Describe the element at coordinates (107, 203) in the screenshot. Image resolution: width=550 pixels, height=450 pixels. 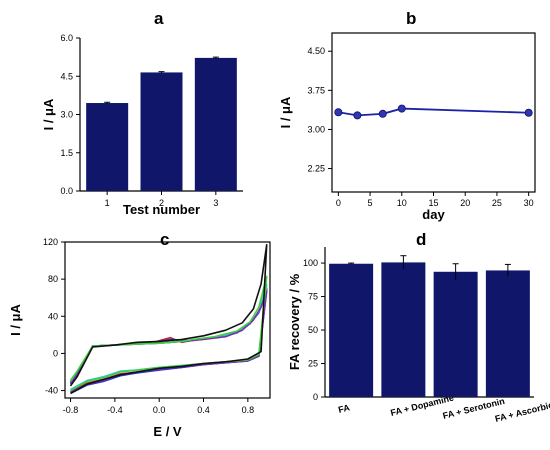
I see `x-tick-label: 1` at that location.